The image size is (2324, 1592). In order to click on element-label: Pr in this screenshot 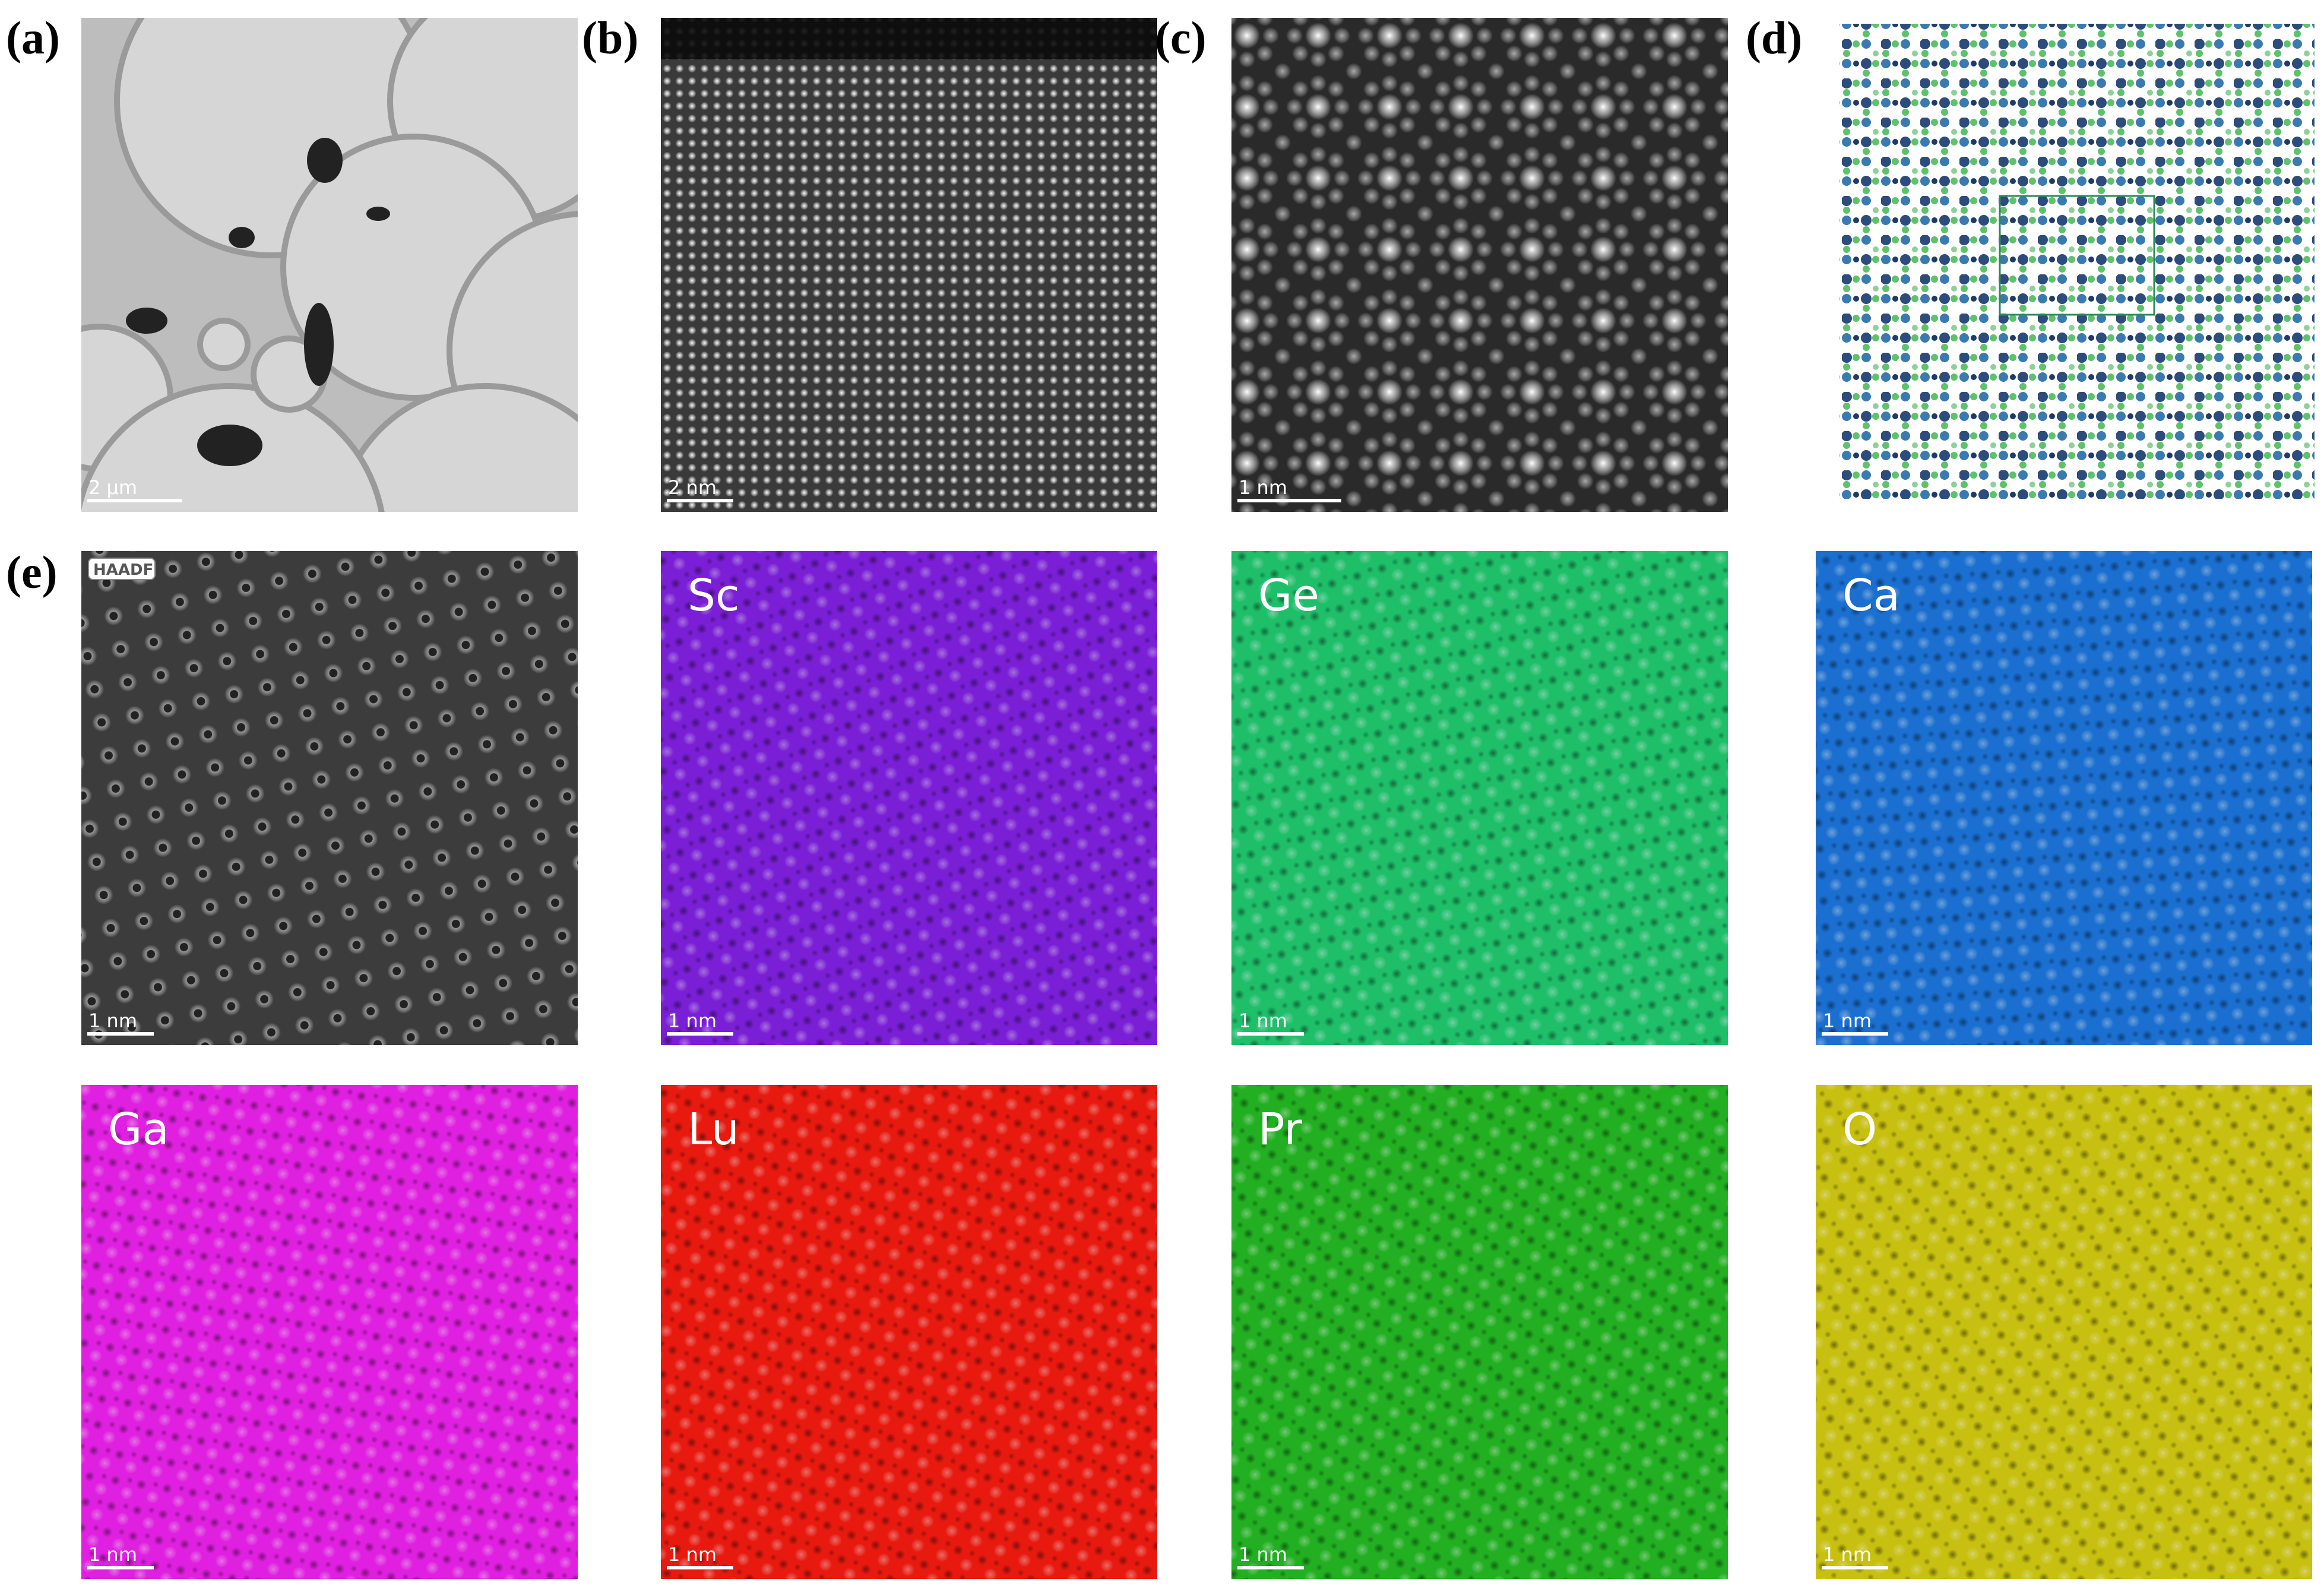, I will do `click(1280, 1129)`.